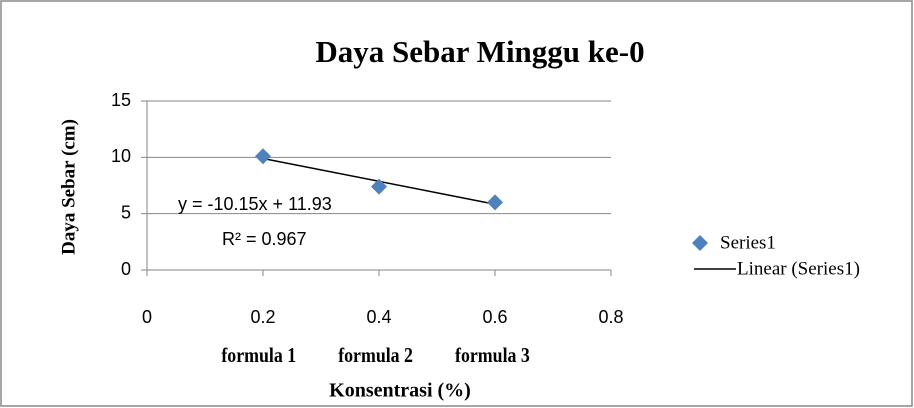 The width and height of the screenshot is (914, 408). What do you see at coordinates (147, 317) in the screenshot?
I see `x-tick-label: 0` at bounding box center [147, 317].